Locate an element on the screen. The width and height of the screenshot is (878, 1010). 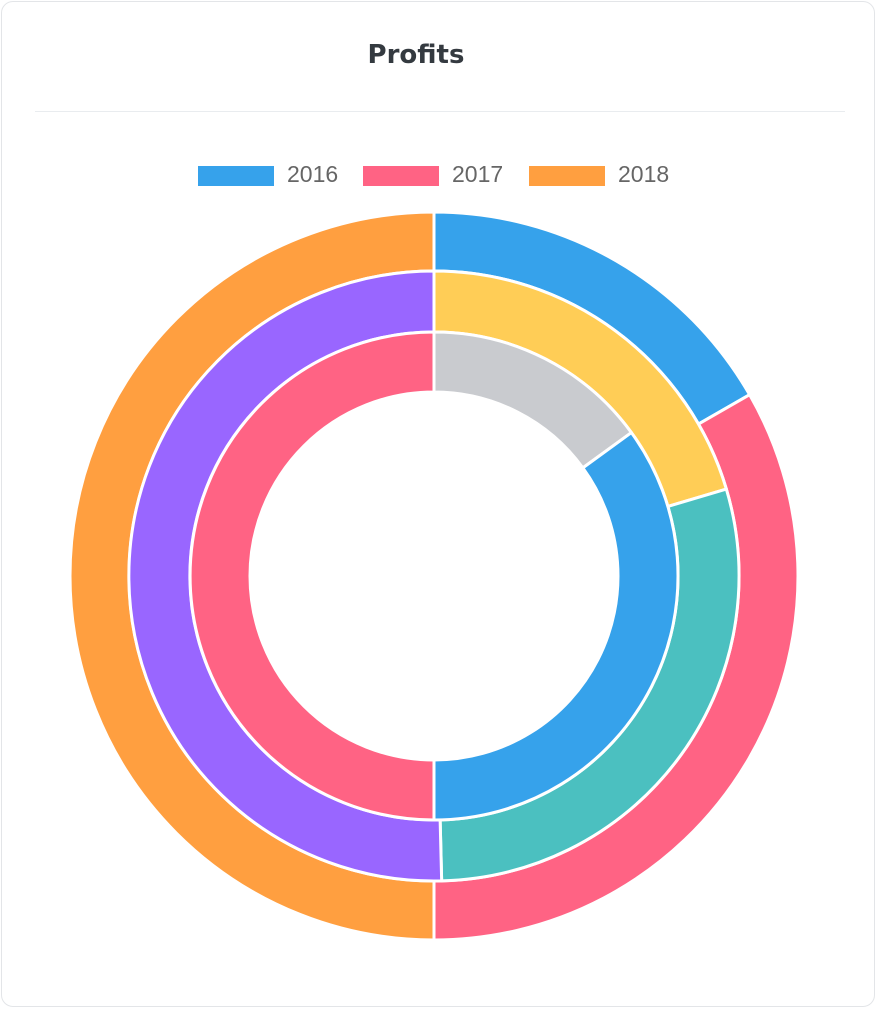
card-title: Profits is located at coordinates (416, 55).